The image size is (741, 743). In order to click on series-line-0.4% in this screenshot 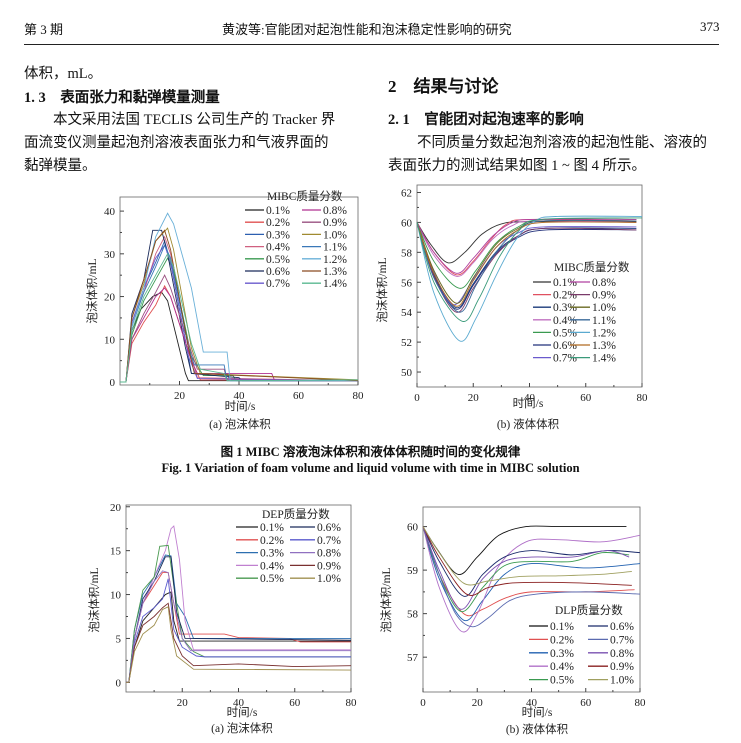, I will do `click(531, 579)`.